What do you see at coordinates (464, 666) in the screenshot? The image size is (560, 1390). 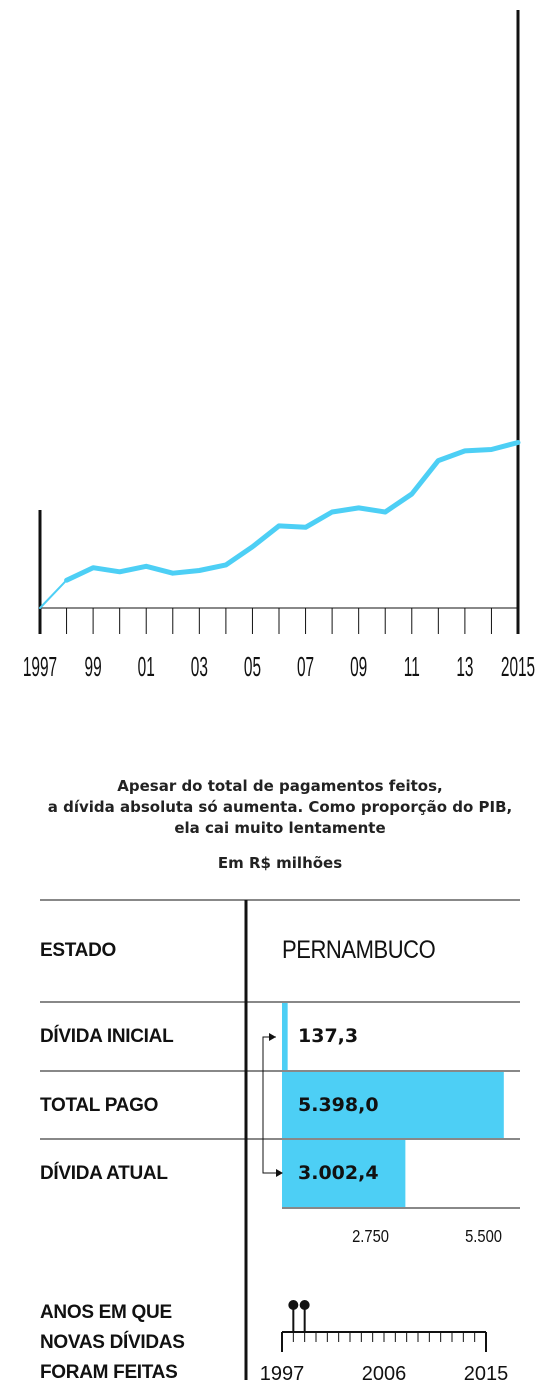 I see `x-tick-label: 13` at bounding box center [464, 666].